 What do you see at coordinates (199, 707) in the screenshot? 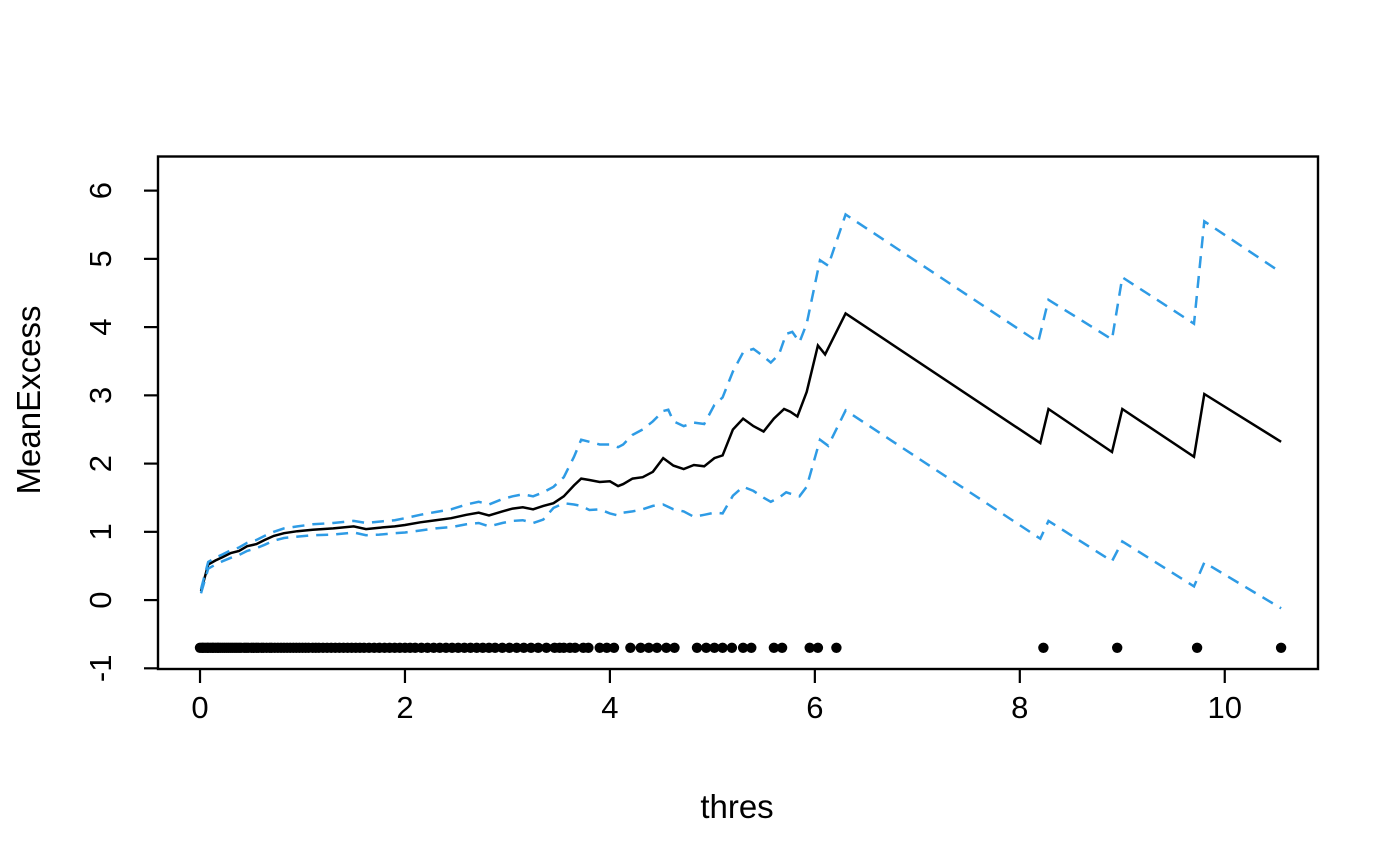
I see `x-axis-tick-label: 0` at bounding box center [199, 707].